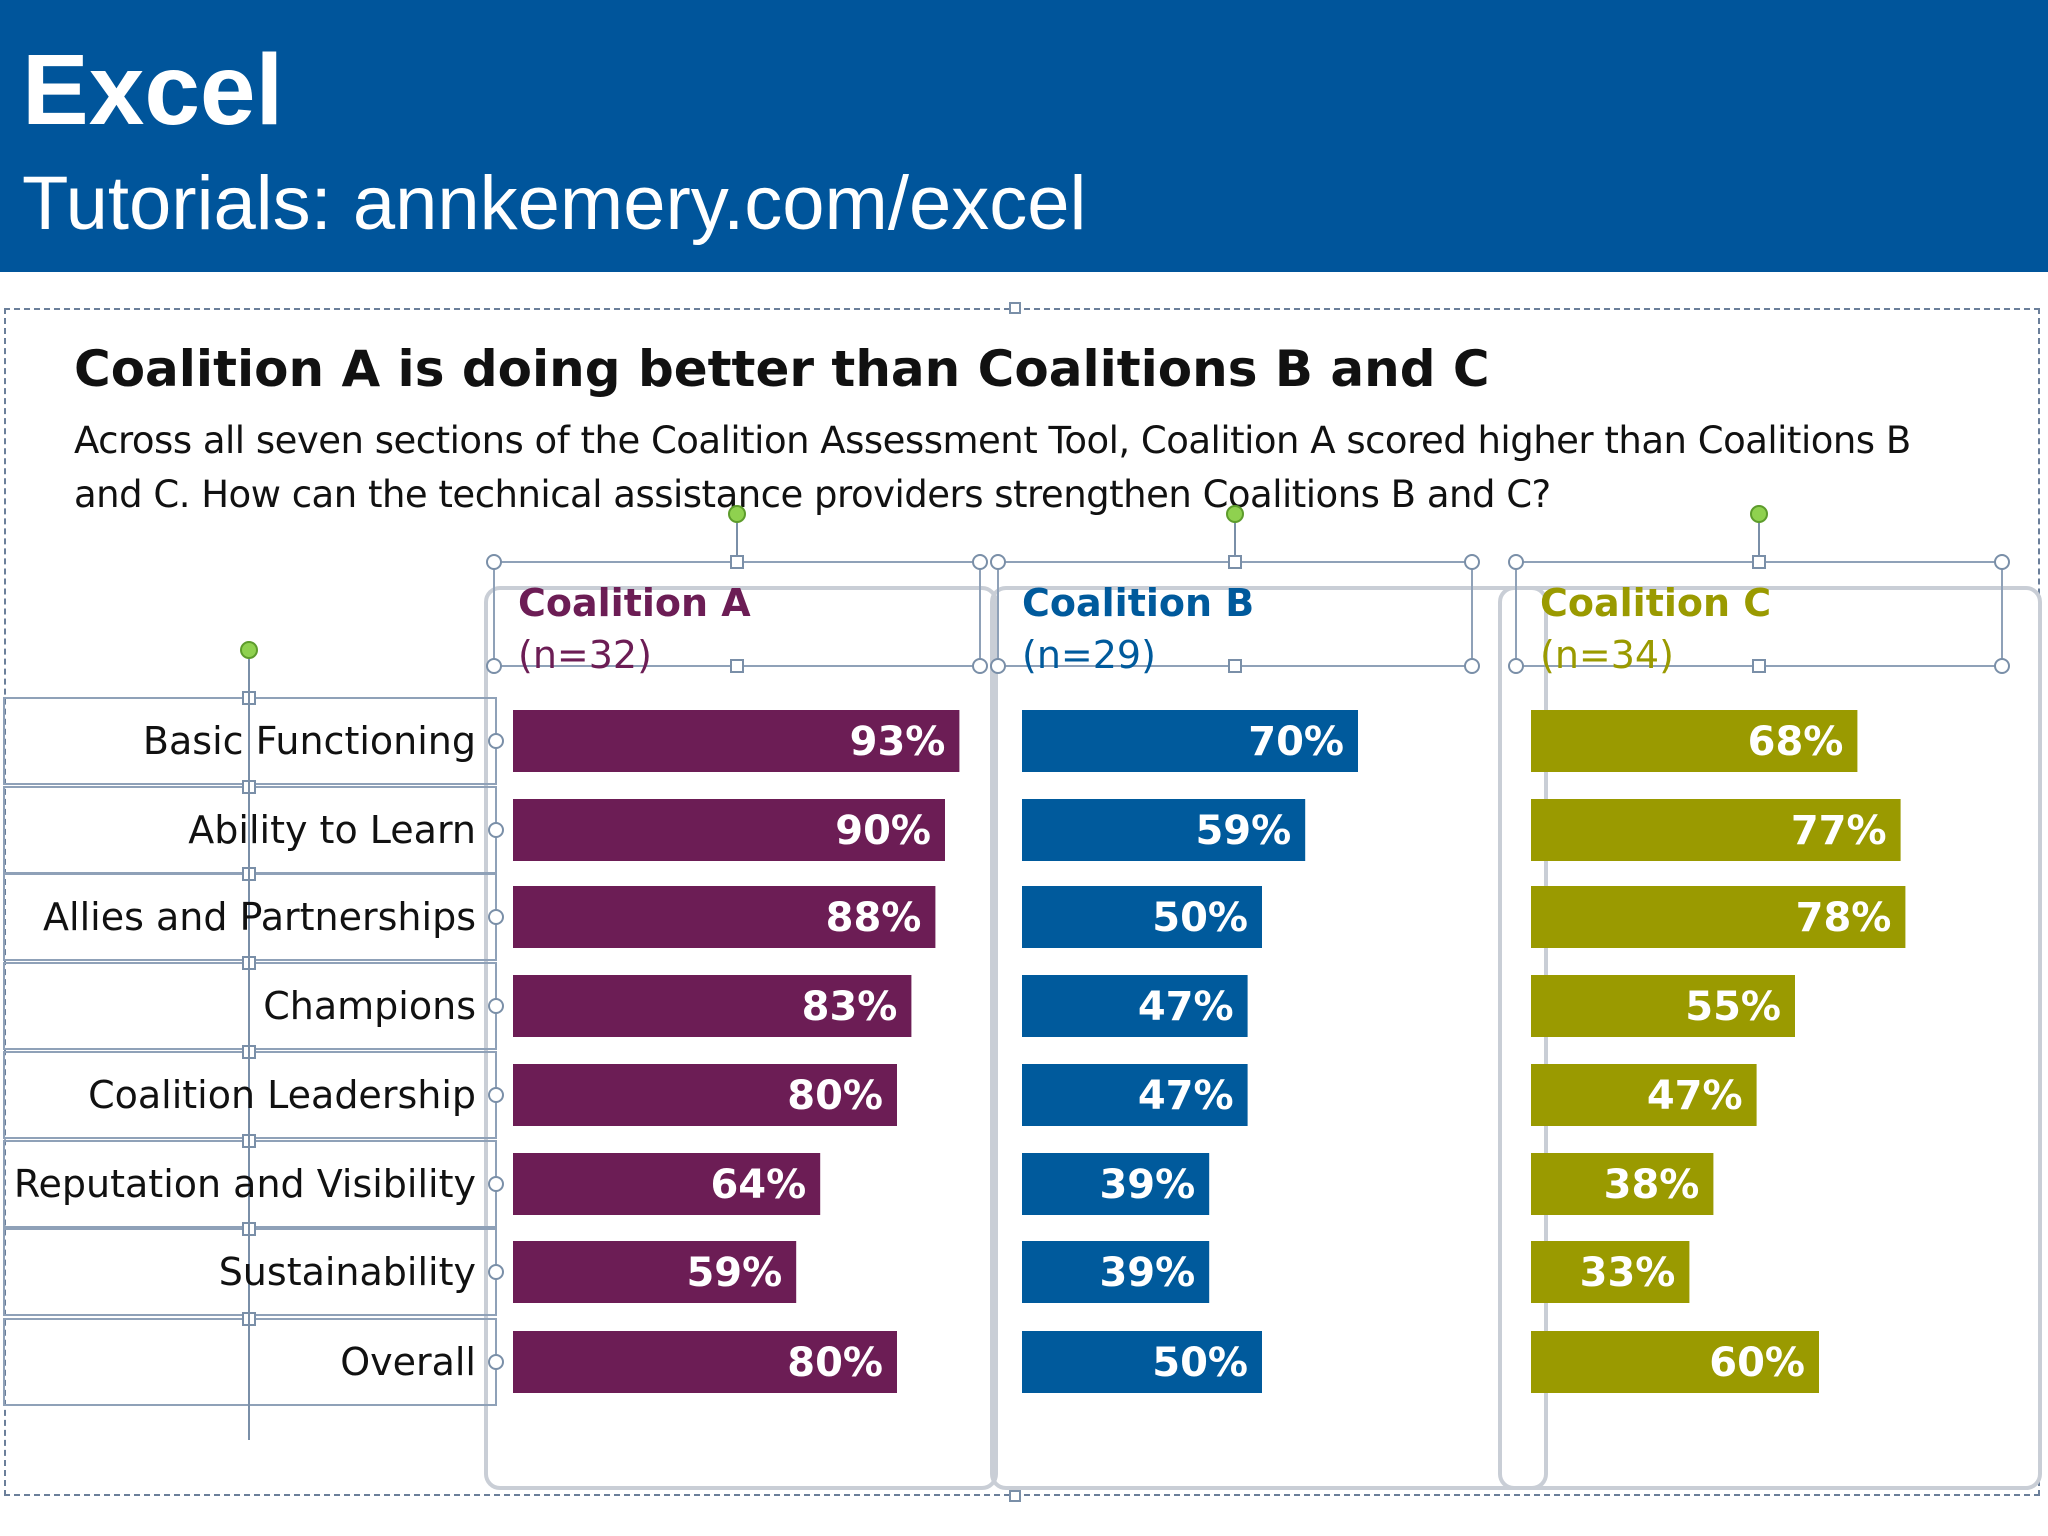  What do you see at coordinates (1655, 603) in the screenshot?
I see `panel-title: Coalition C` at bounding box center [1655, 603].